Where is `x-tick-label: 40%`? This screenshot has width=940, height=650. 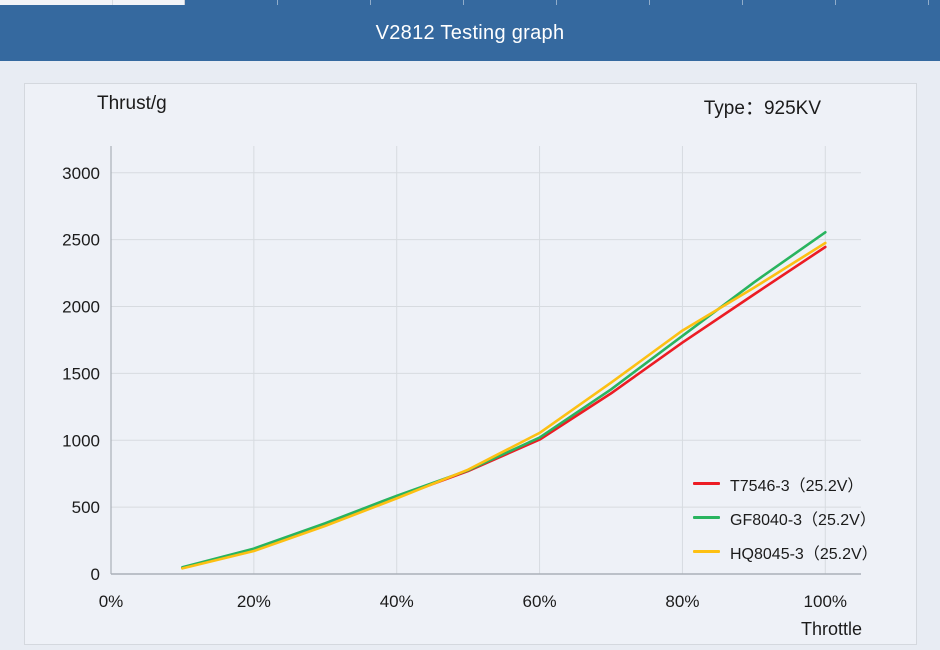 x-tick-label: 40% is located at coordinates (397, 601).